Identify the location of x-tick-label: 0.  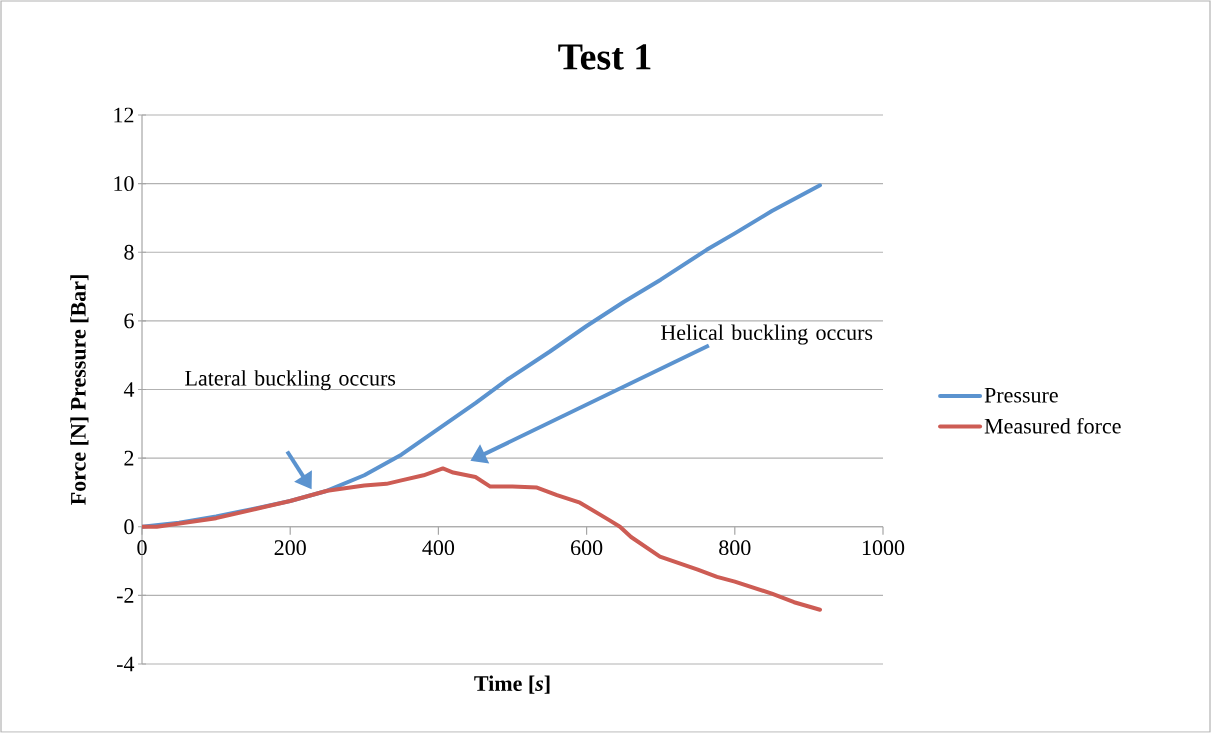
(142, 548).